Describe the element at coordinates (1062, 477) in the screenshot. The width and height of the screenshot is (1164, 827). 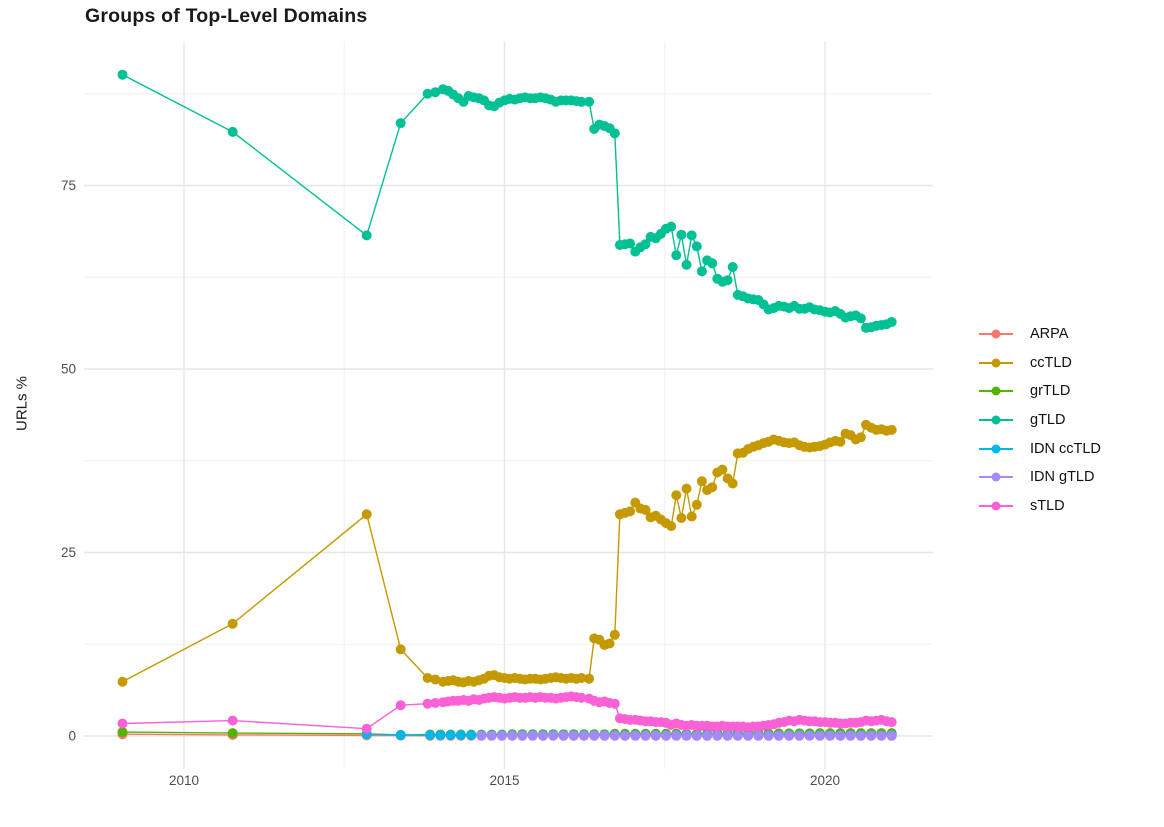
I see `legend-label-idn-gtld: IDN gTLD` at that location.